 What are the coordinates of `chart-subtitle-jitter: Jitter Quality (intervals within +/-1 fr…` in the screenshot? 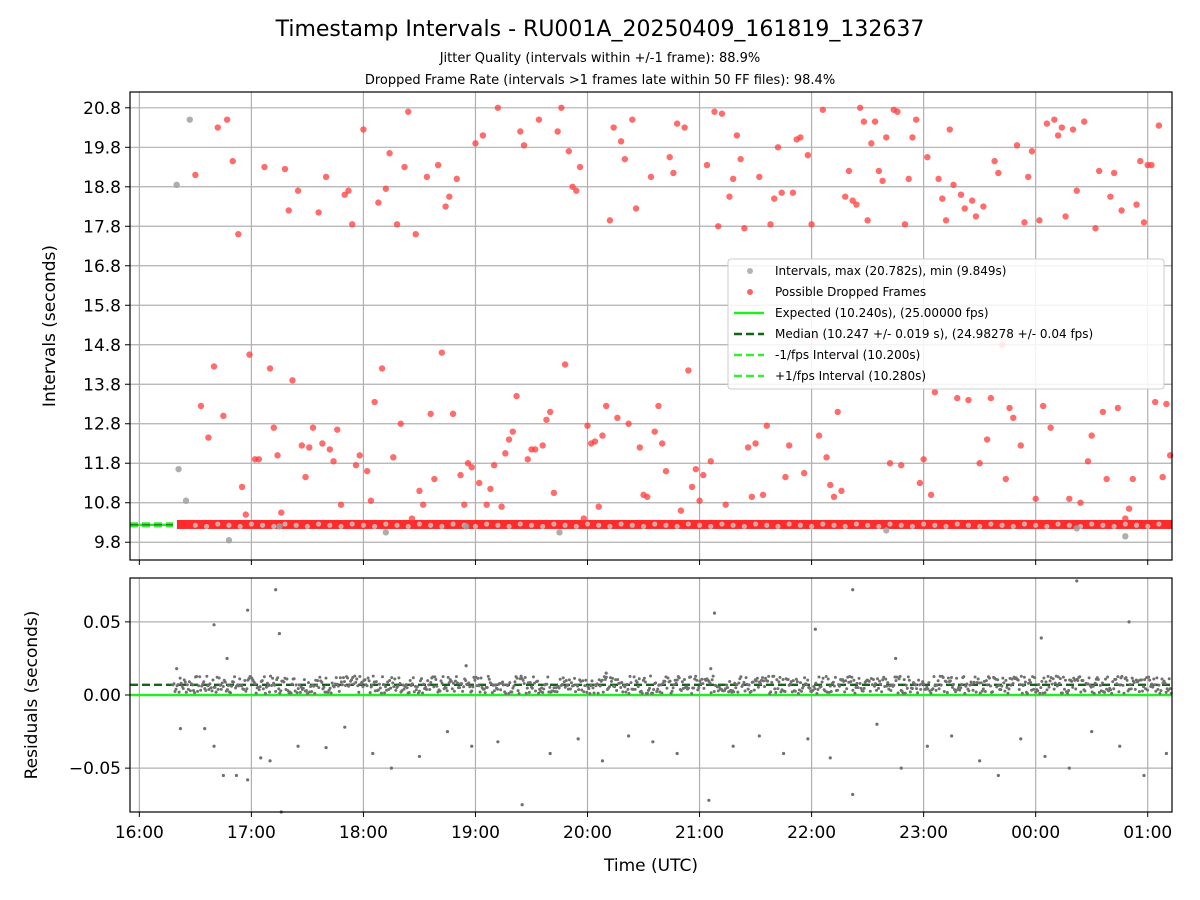 It's located at (600, 58).